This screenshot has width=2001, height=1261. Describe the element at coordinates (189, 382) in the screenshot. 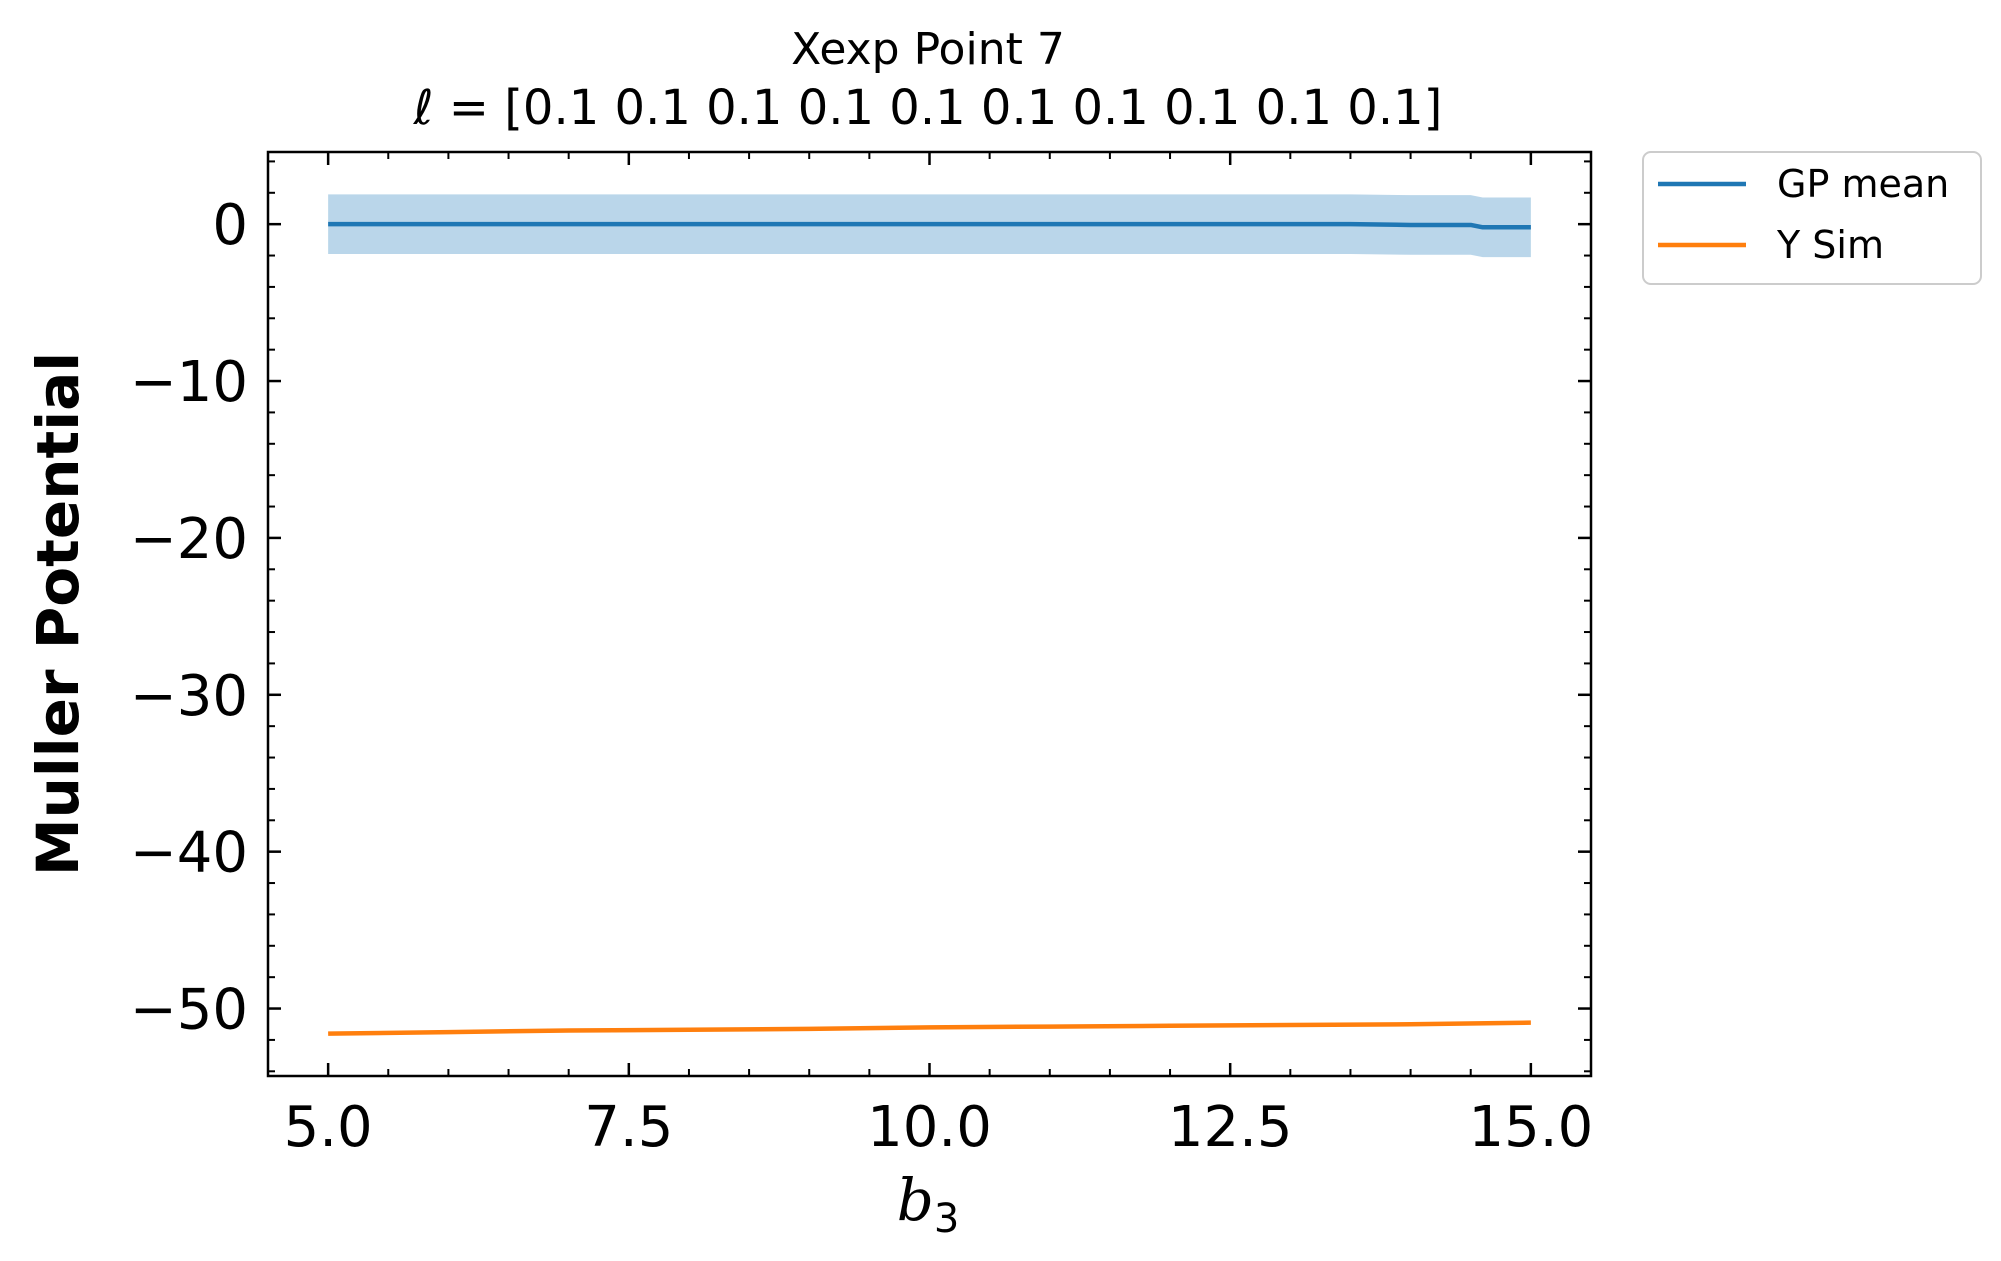

I see `y-tick-label: −10` at that location.